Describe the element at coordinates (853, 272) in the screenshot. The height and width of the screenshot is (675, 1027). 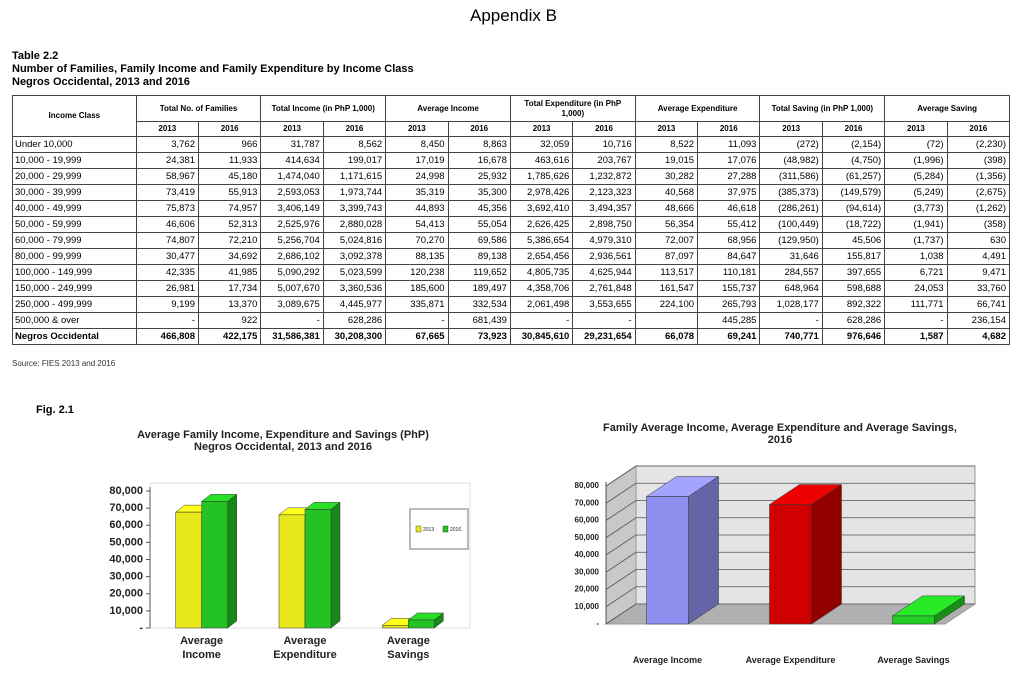
I see `cell: 397,655` at that location.